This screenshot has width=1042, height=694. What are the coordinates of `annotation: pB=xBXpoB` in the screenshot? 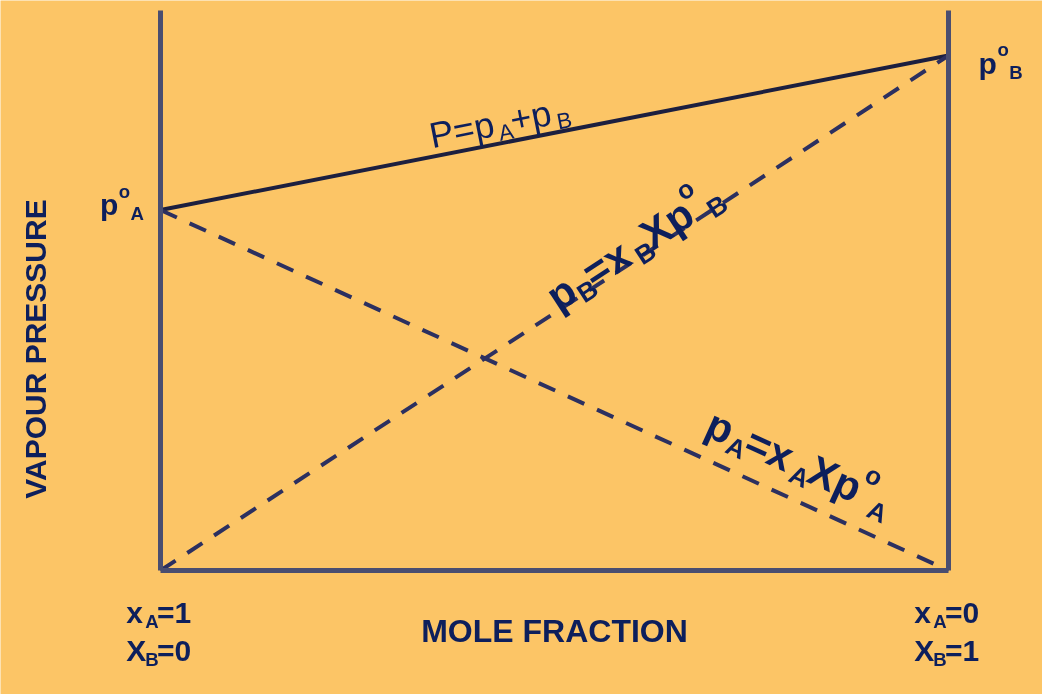 It's located at (635, 246).